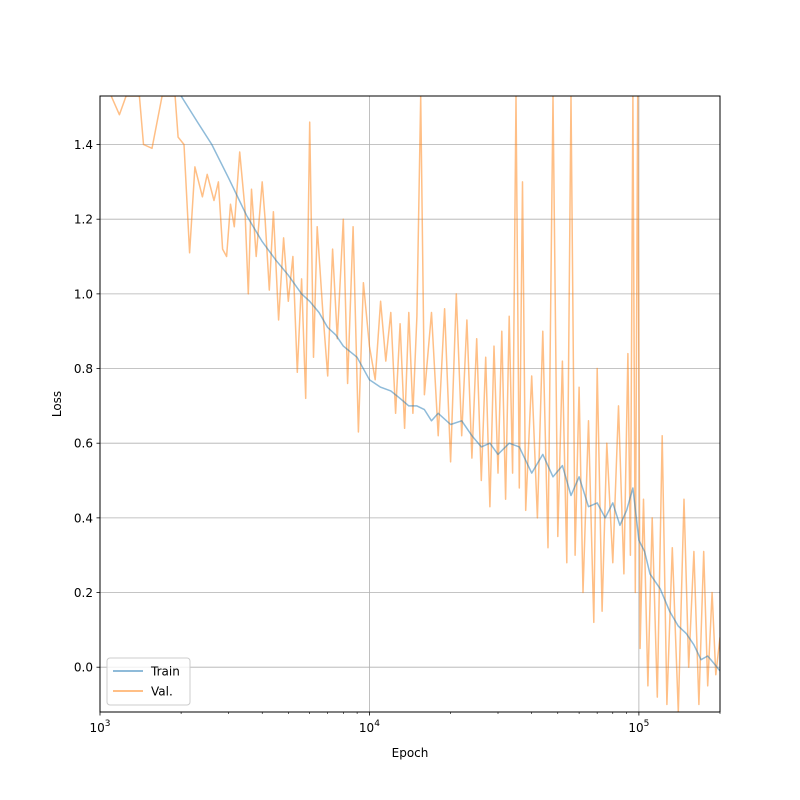 This screenshot has height=800, width=800. What do you see at coordinates (83, 294) in the screenshot?
I see `y-tick-label: 1.0` at bounding box center [83, 294].